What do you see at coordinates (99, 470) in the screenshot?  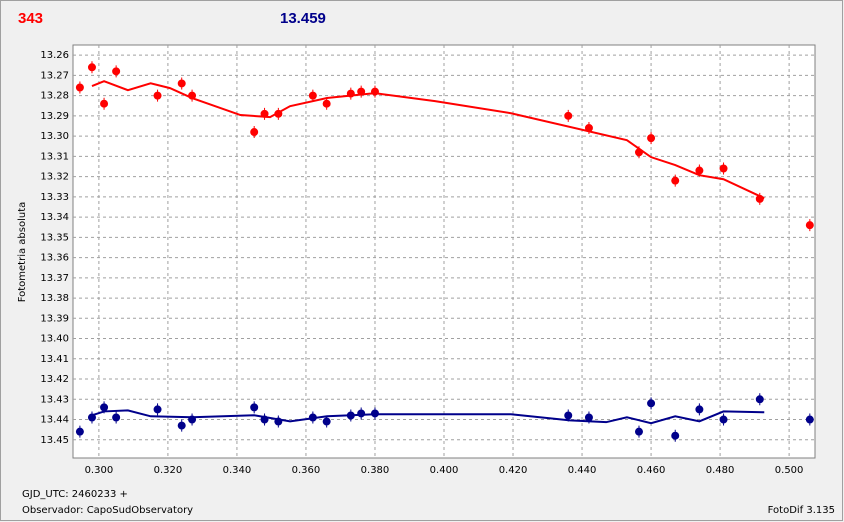 I see `x-tick-label: 0.300` at bounding box center [99, 470].